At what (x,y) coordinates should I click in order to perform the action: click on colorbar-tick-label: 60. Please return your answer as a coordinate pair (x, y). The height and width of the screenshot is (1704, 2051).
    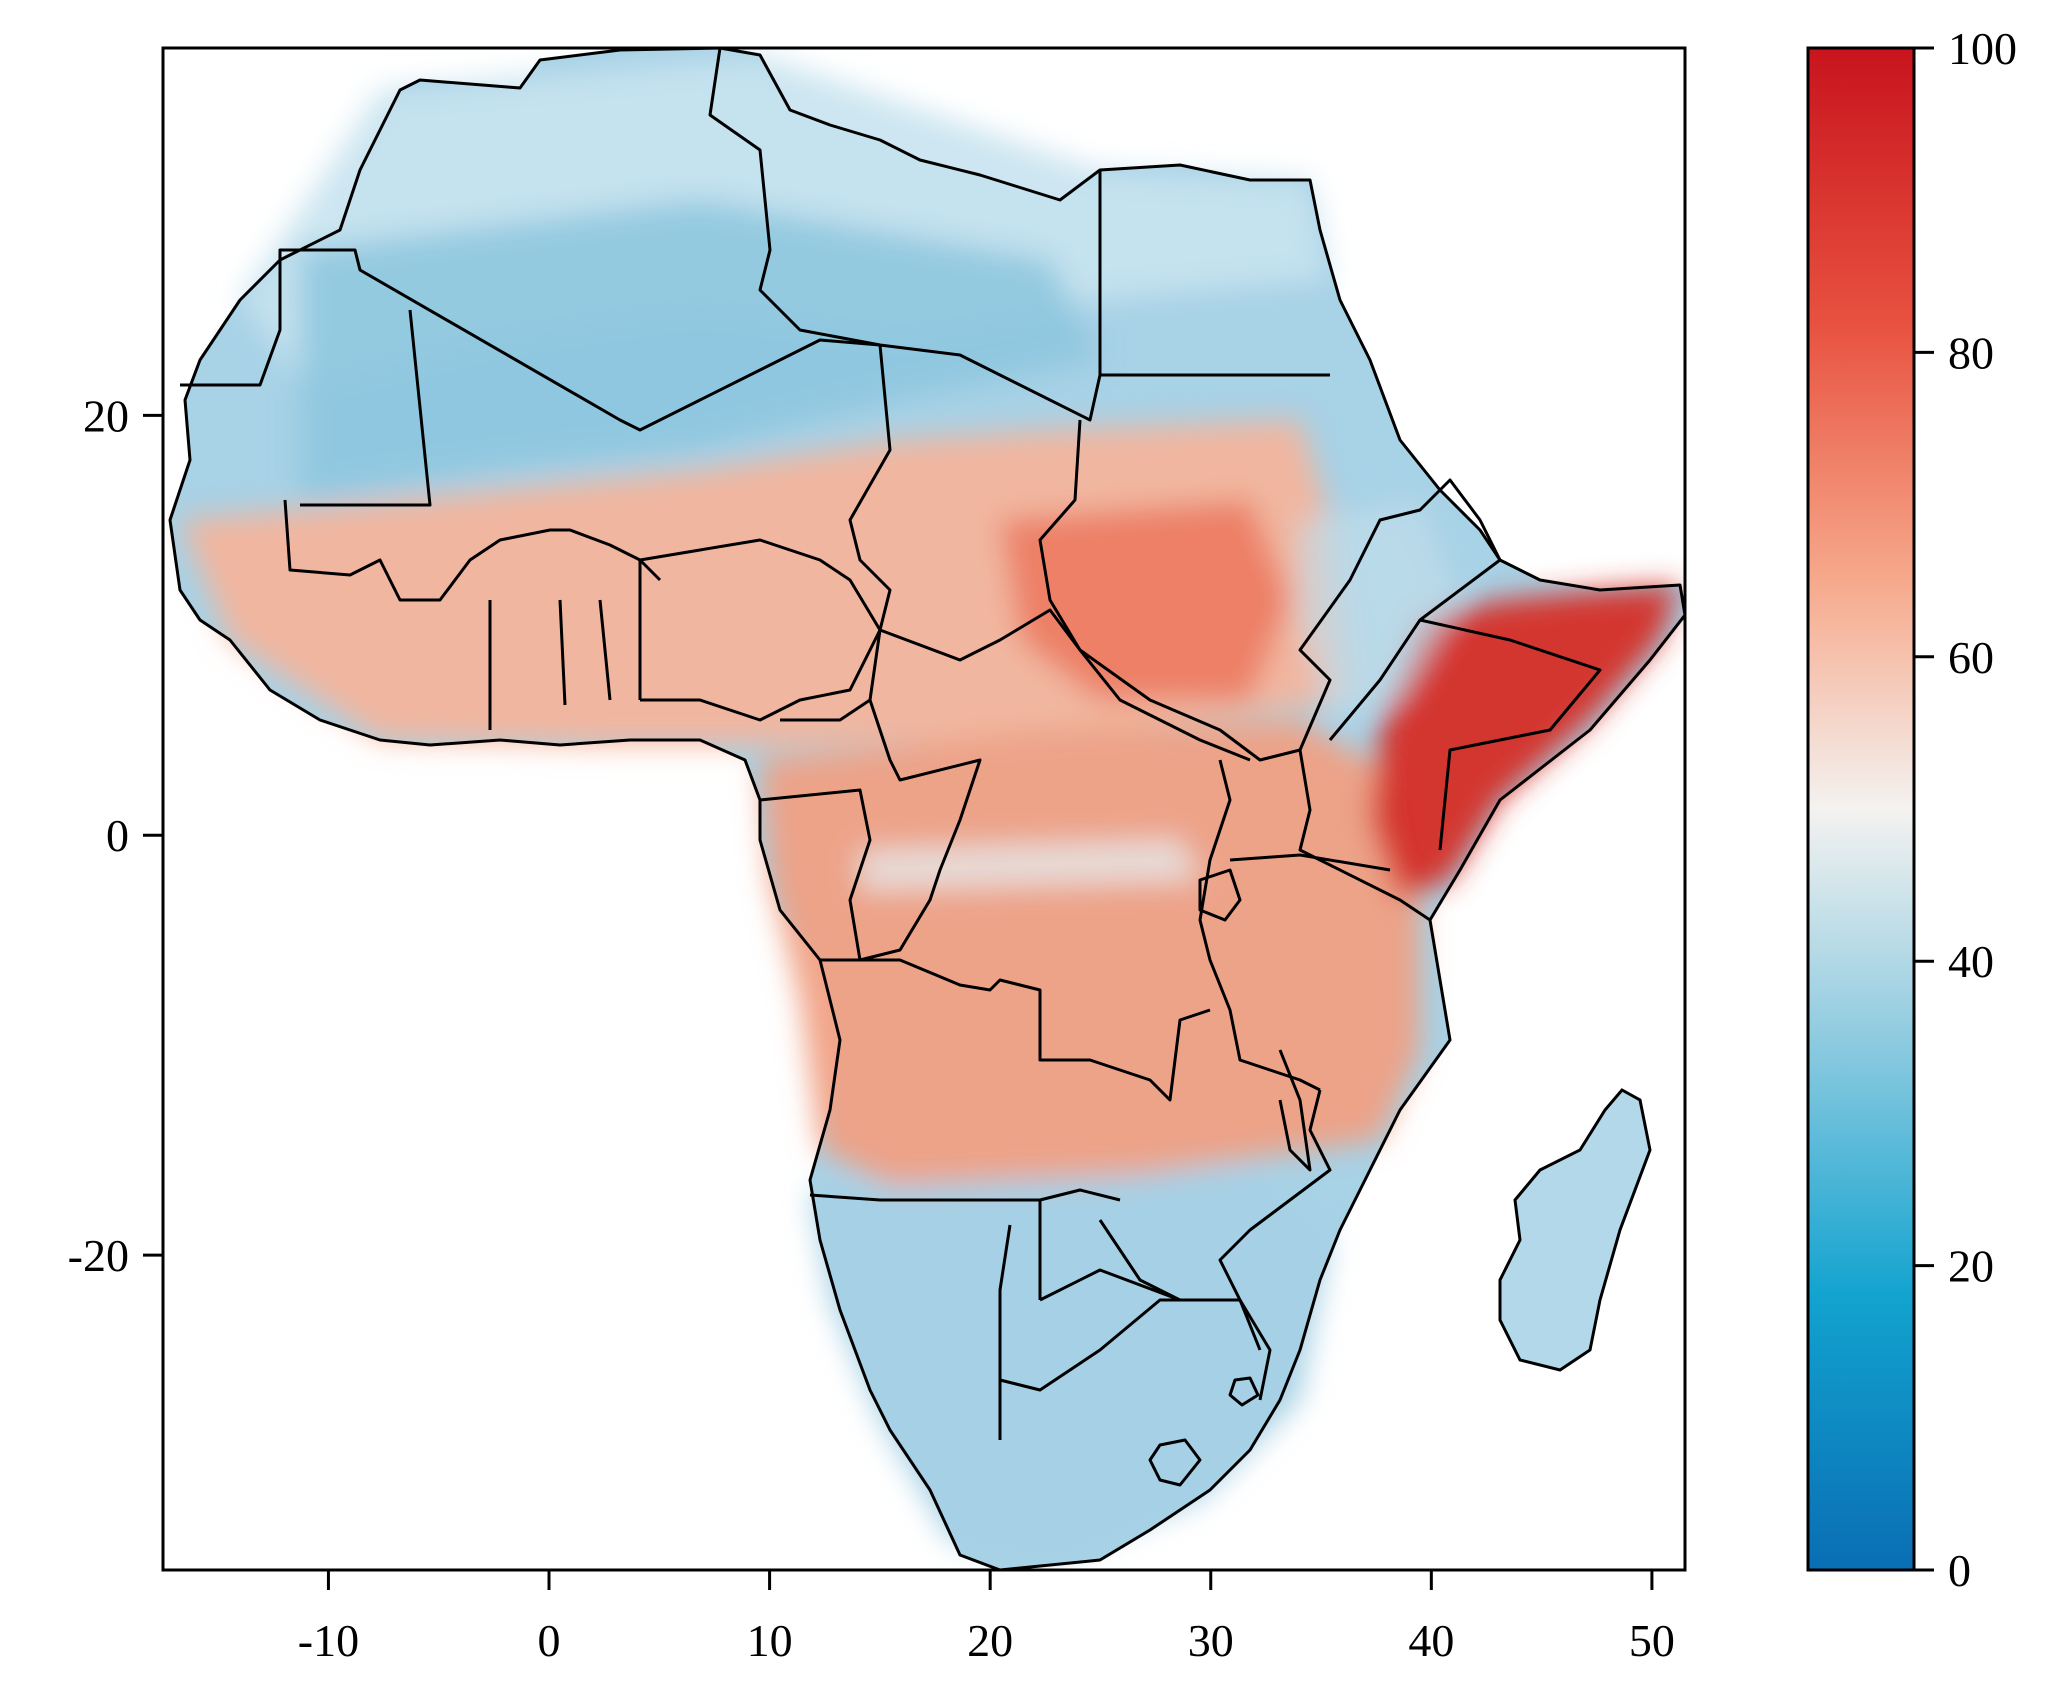
    Looking at the image, I should click on (1971, 657).